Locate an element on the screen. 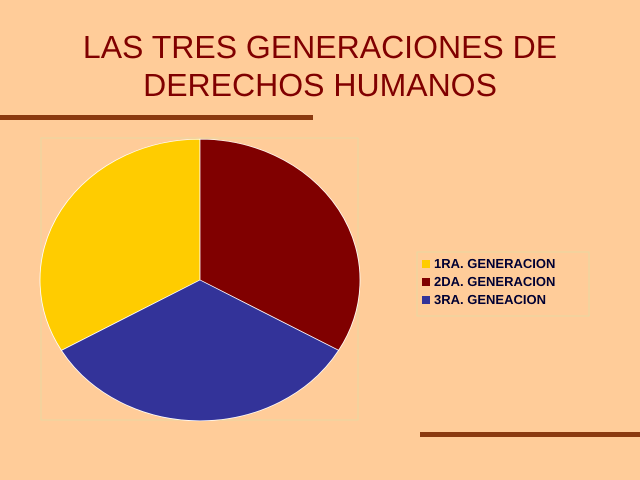 The height and width of the screenshot is (480, 640). legend-label: 1RA. GENERACION is located at coordinates (495, 263).